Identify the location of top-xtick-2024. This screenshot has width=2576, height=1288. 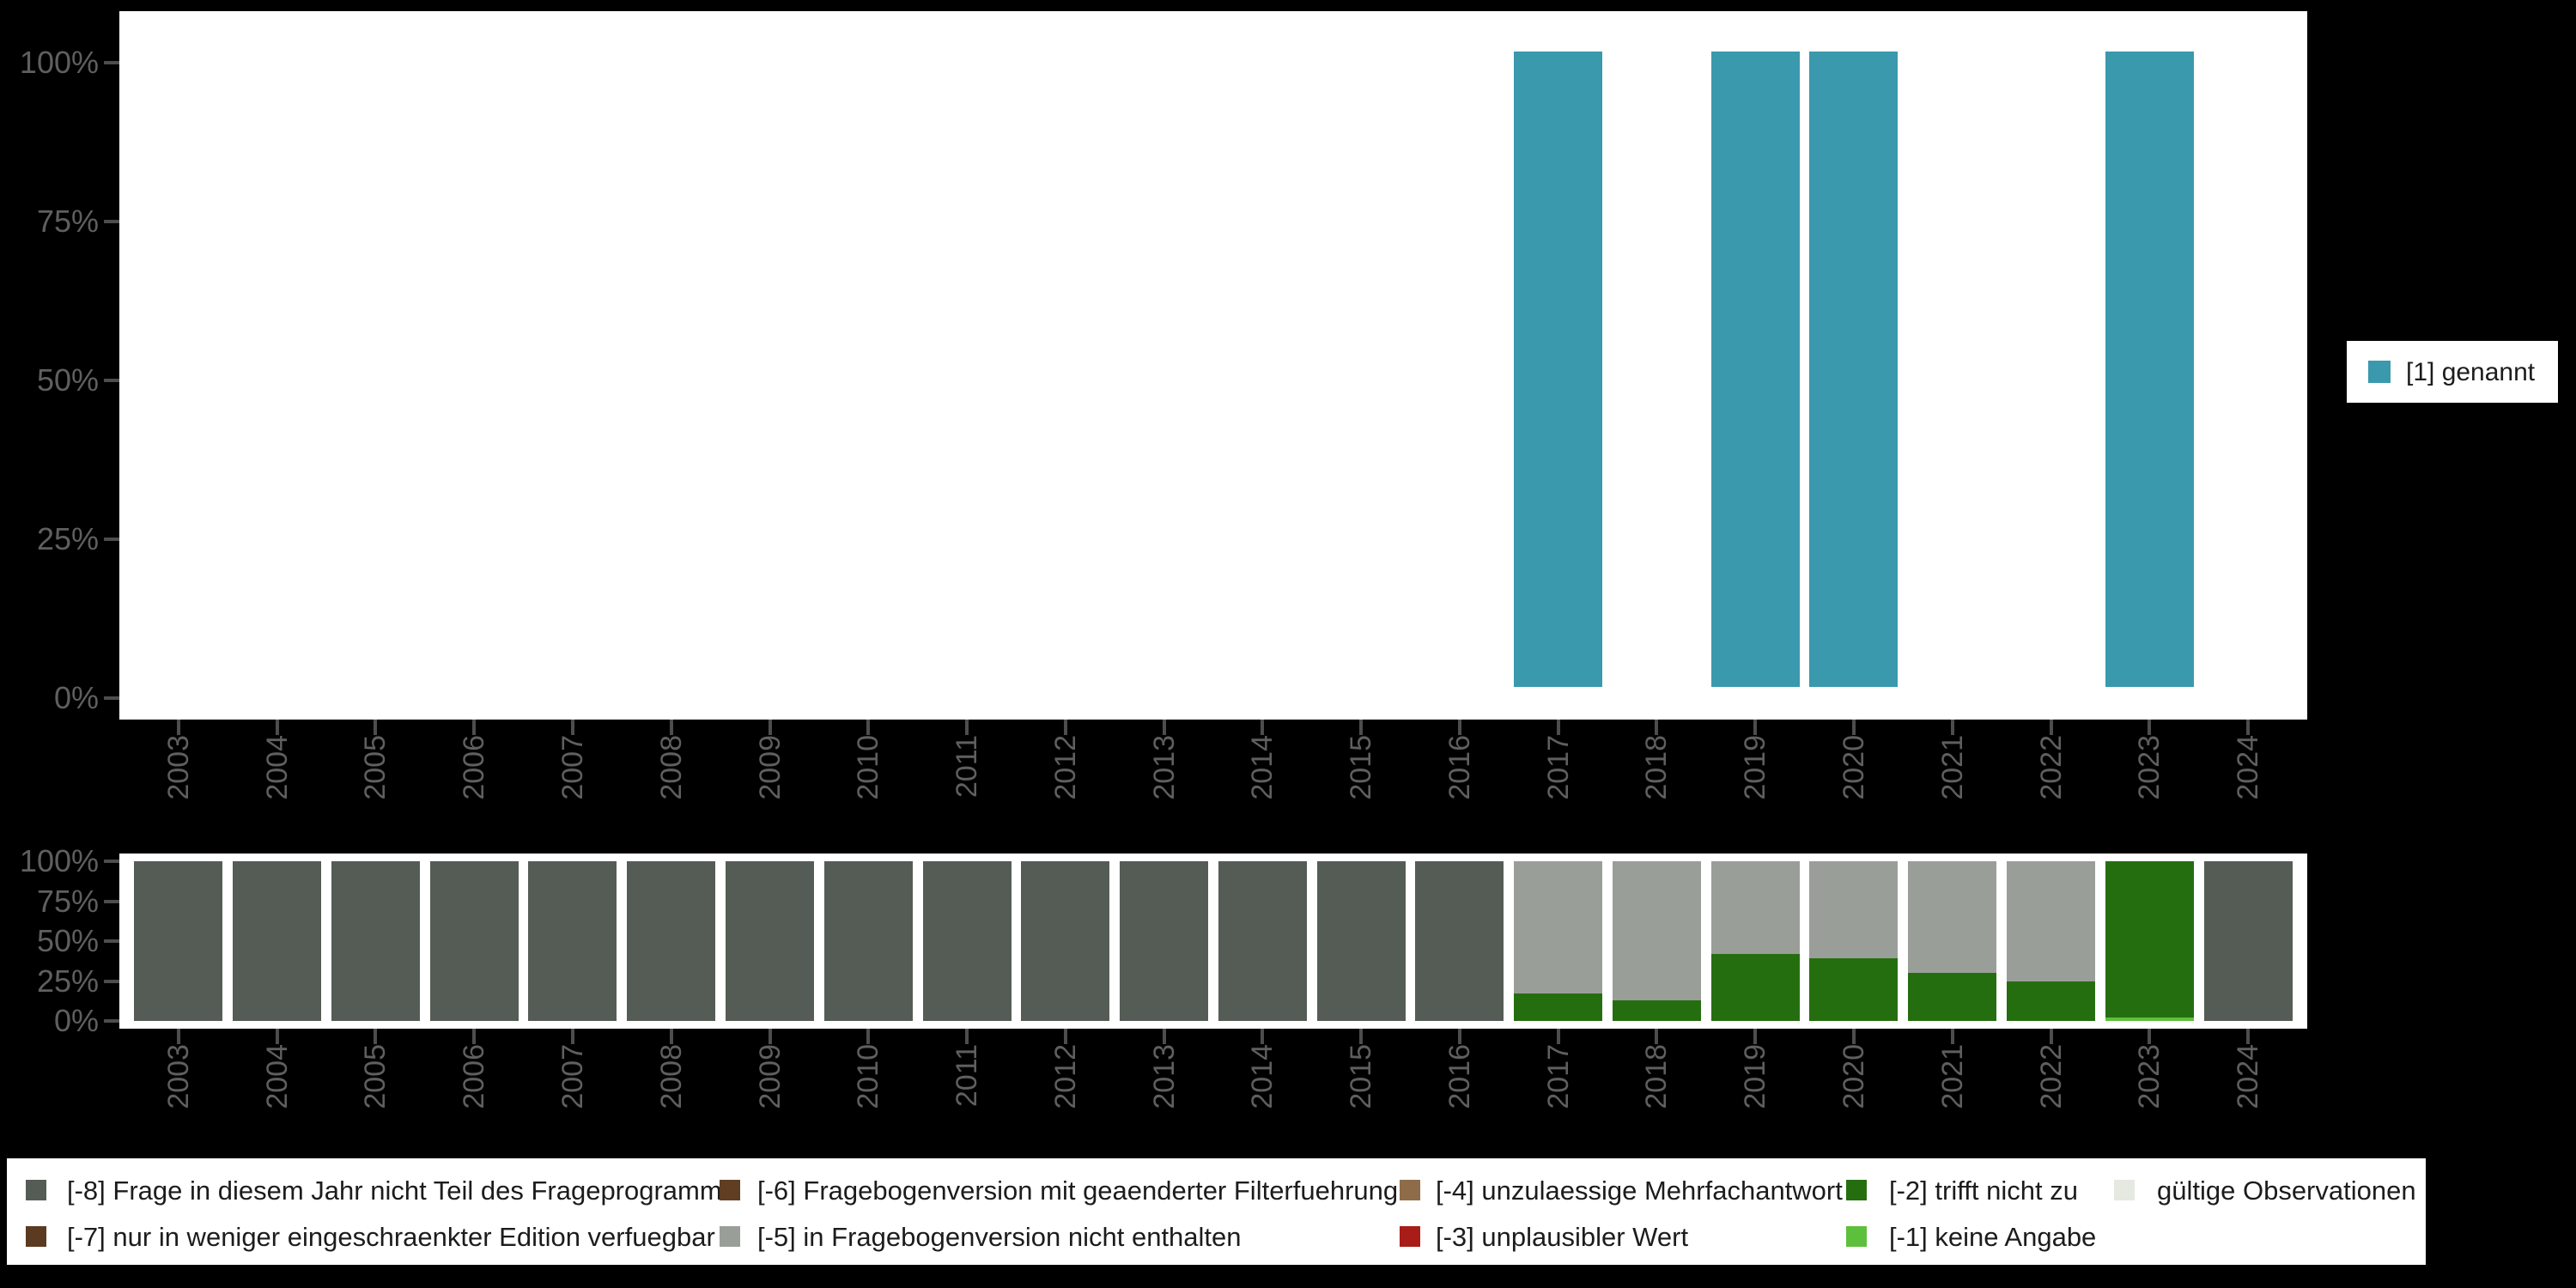
(2248, 727).